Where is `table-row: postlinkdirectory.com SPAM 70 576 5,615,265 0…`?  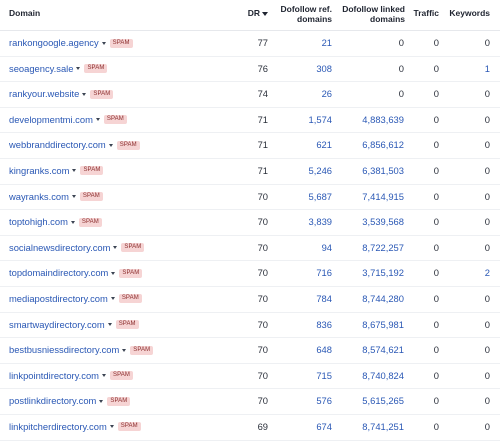 table-row: postlinkdirectory.com SPAM 70 576 5,615,265 0… is located at coordinates (250, 402).